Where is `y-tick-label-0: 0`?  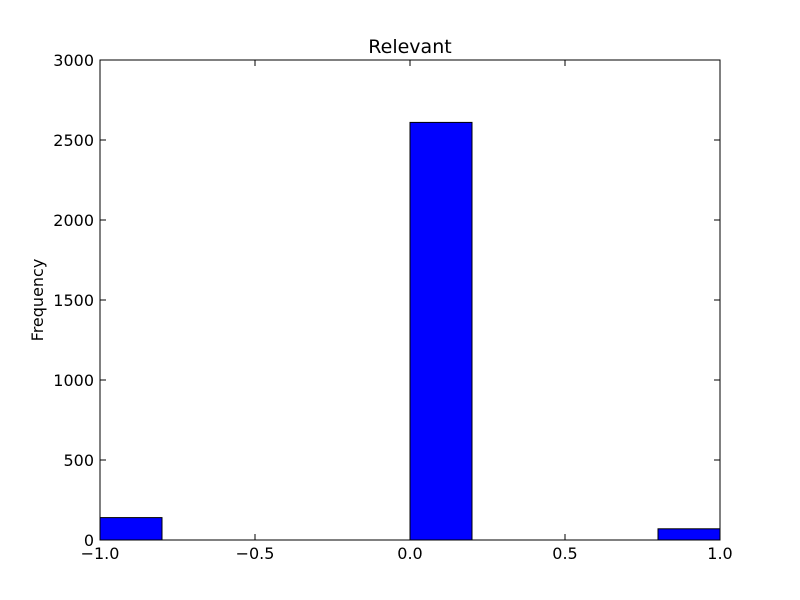
y-tick-label-0: 0 is located at coordinates (89, 540).